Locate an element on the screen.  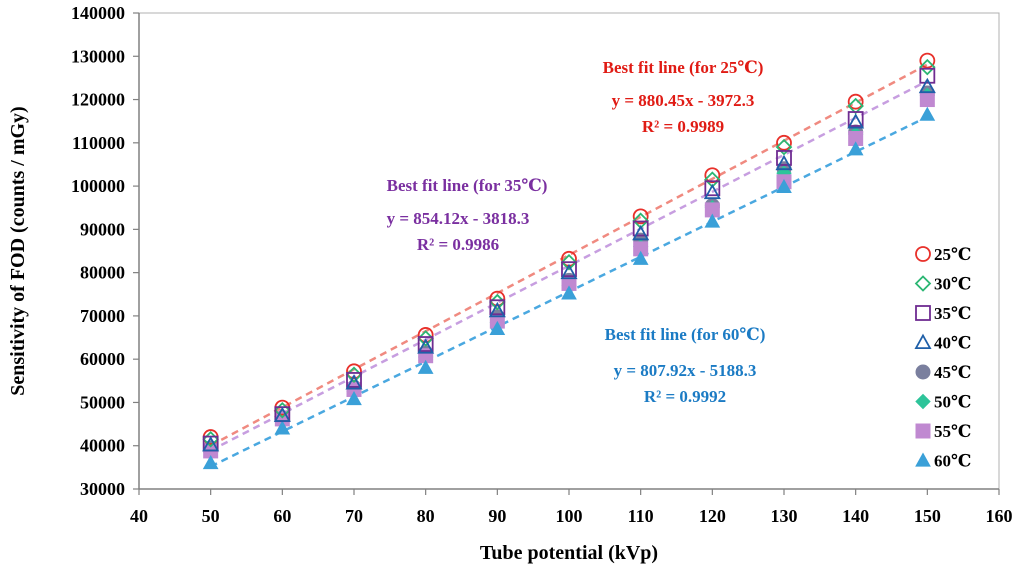
annotation-25-title: Best fit line (for 25℃) is located at coordinates (683, 67).